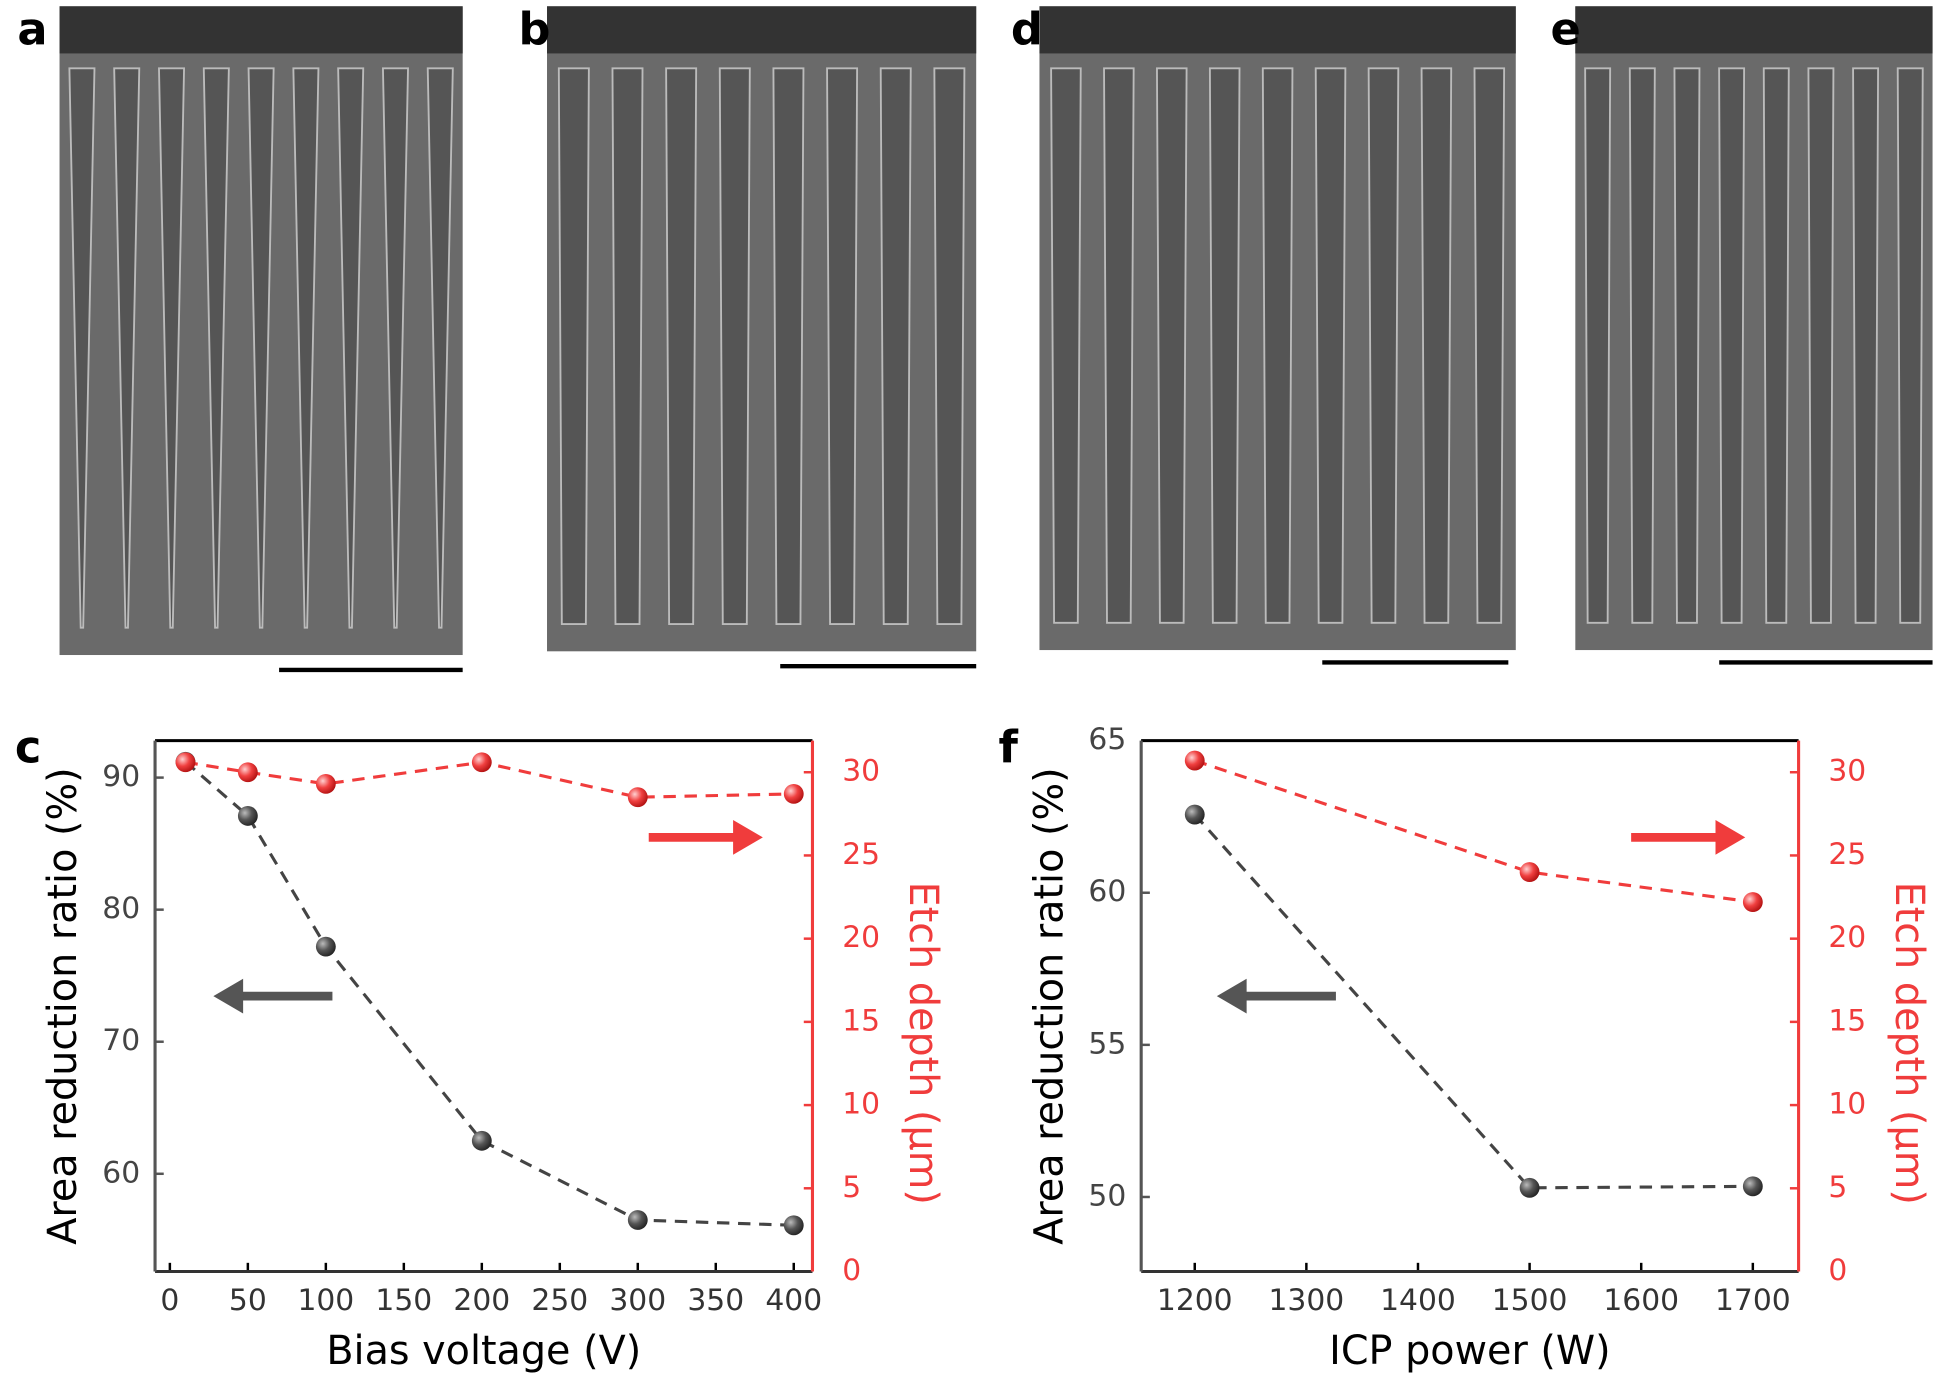 This screenshot has height=1382, width=1940. Describe the element at coordinates (1195, 1300) in the screenshot. I see `x-tick-label: 1200` at that location.